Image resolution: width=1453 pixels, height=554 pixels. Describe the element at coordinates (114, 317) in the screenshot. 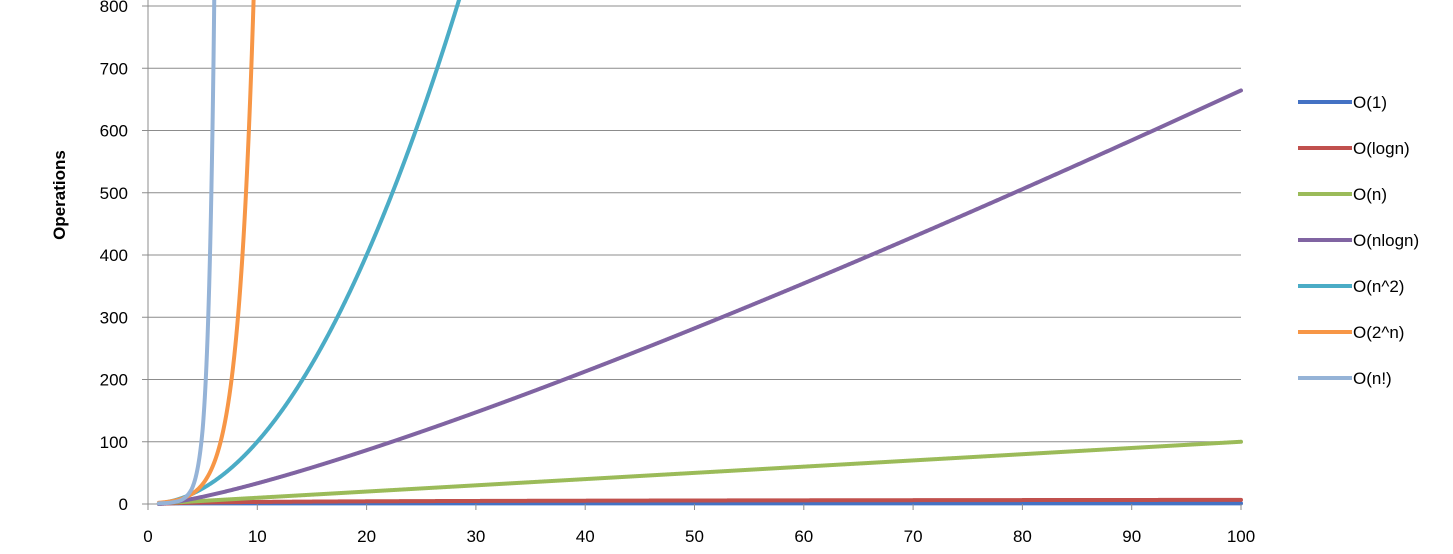

I see `y-tick-label-300: 300` at that location.